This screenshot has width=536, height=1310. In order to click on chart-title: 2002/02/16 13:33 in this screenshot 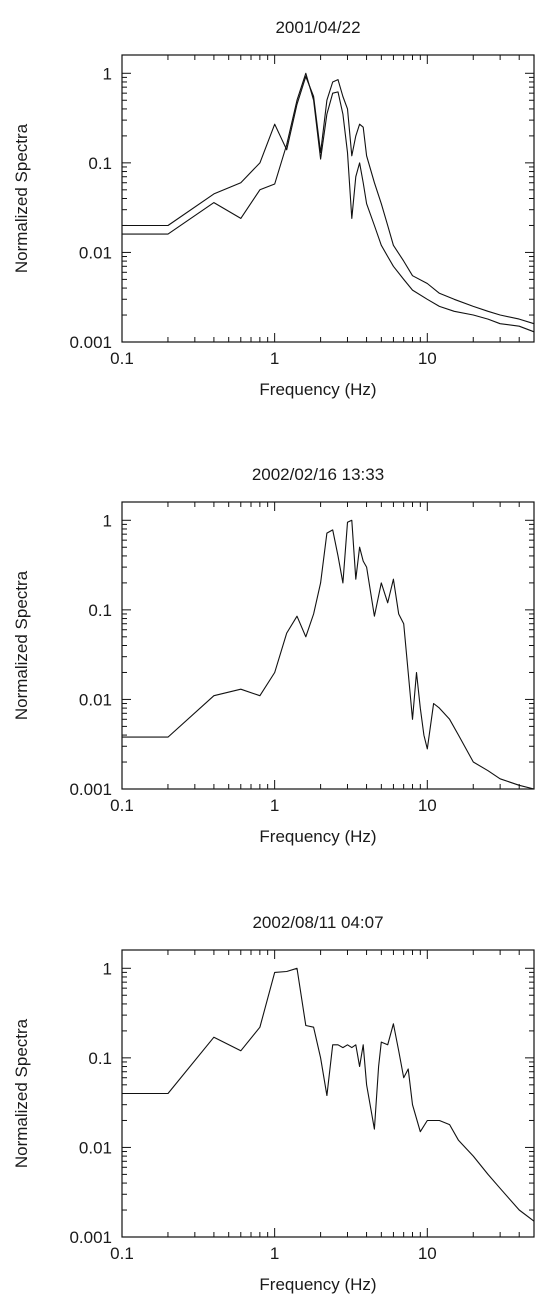, I will do `click(318, 474)`.